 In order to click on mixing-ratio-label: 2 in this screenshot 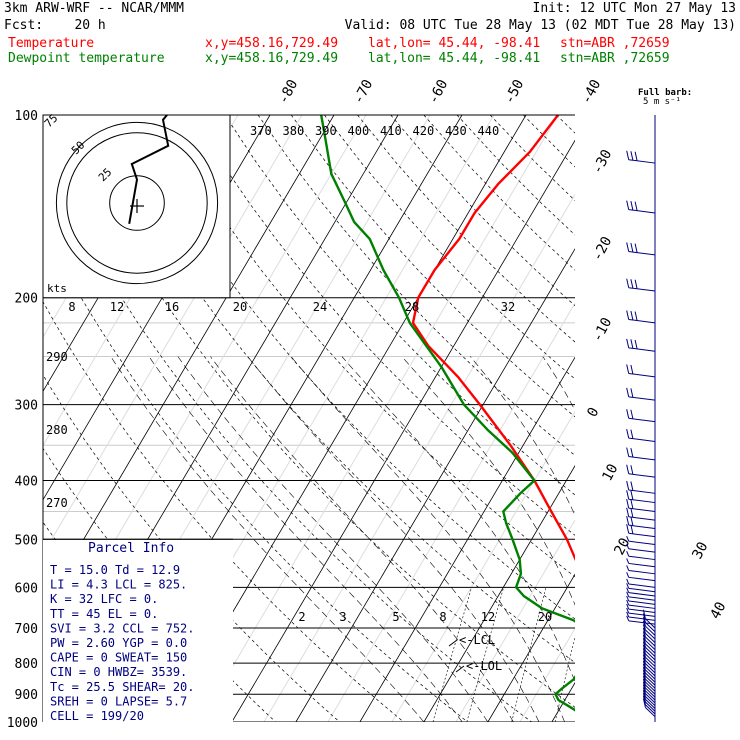, I will do `click(301, 617)`.